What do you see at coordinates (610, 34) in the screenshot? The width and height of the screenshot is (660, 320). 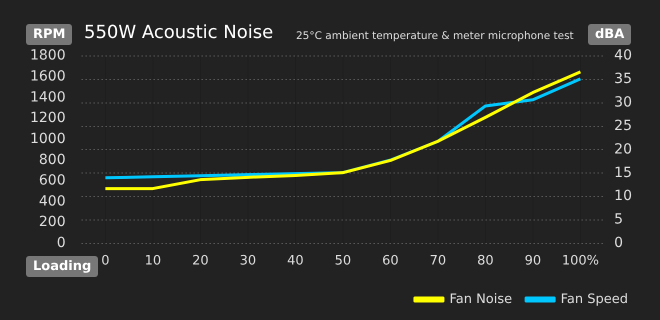 I see `y2-axis-title: dBA` at bounding box center [610, 34].